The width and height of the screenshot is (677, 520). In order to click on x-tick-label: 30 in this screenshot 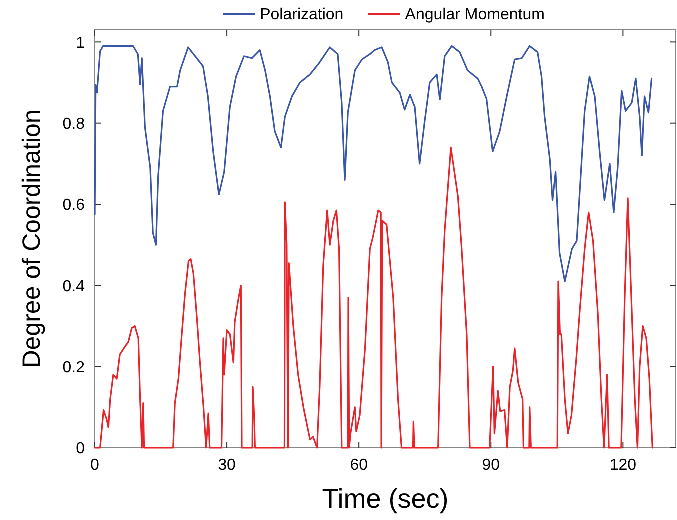, I will do `click(227, 465)`.